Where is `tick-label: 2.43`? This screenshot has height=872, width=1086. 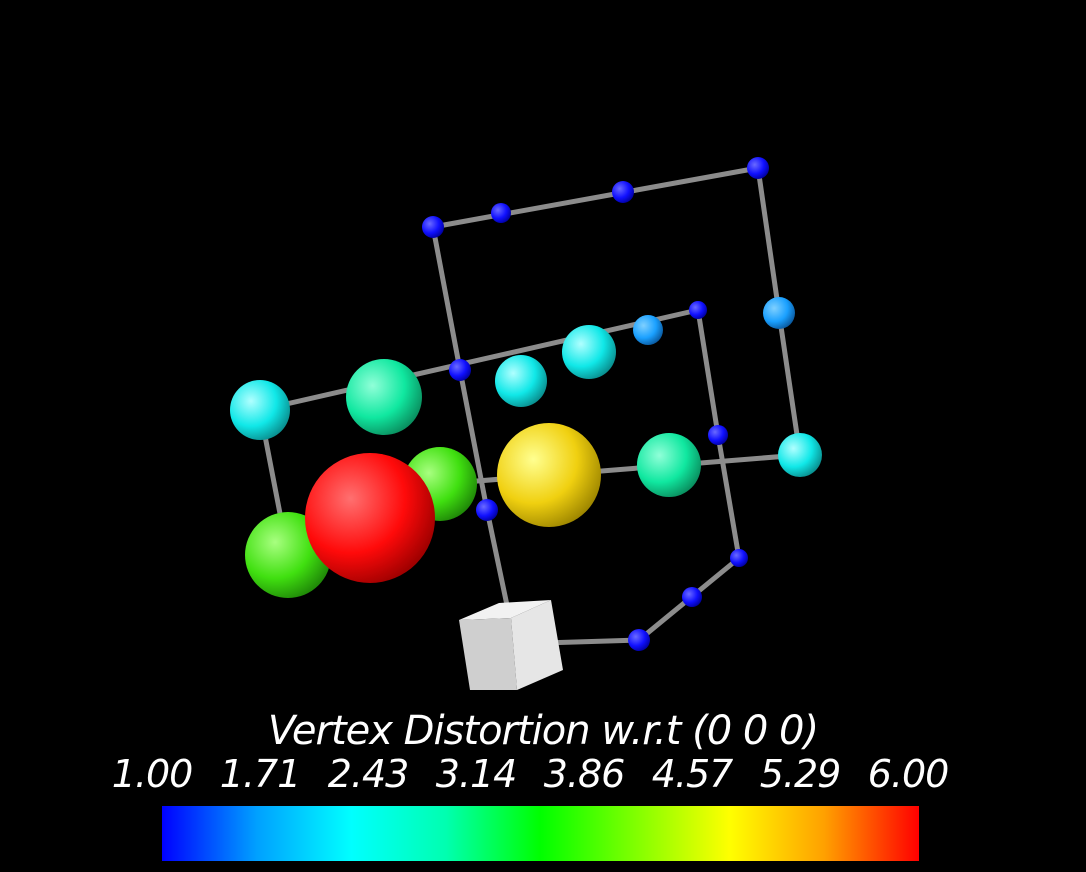 tick-label: 2.43 is located at coordinates (368, 774).